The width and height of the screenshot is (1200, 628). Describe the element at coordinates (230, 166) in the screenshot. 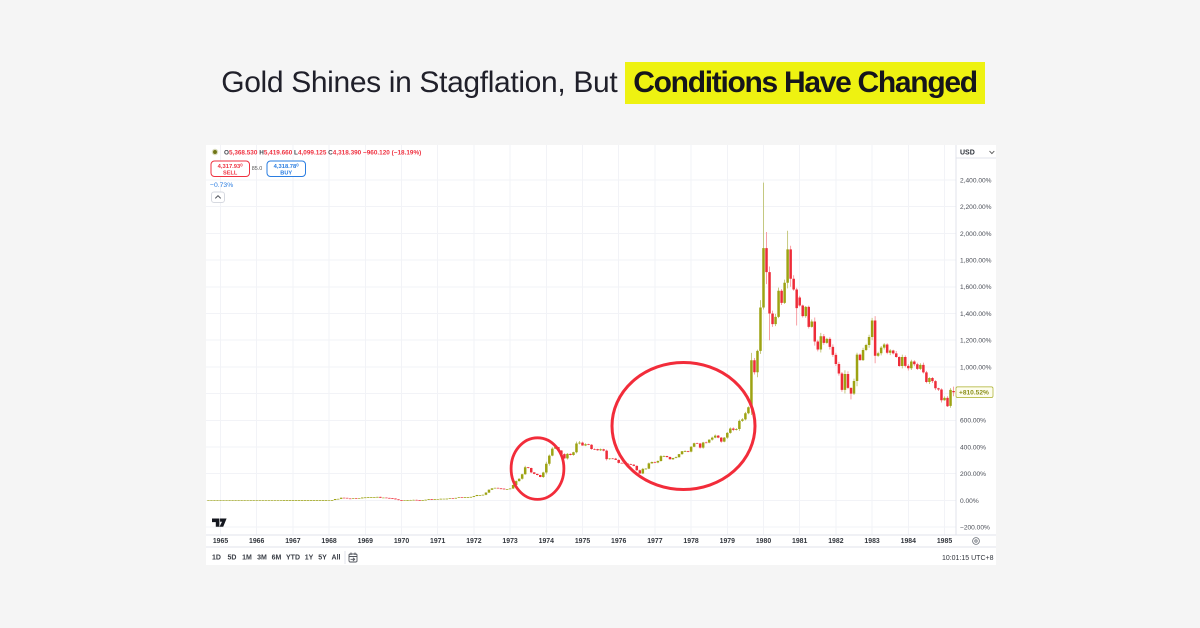

I see `svg-text: 4,317.930` at that location.